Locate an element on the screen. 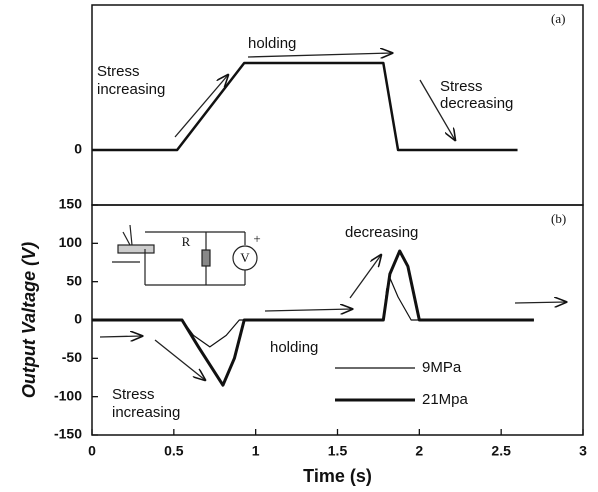 This screenshot has width=598, height=492. x-tick-label: 2.5 is located at coordinates (501, 451).